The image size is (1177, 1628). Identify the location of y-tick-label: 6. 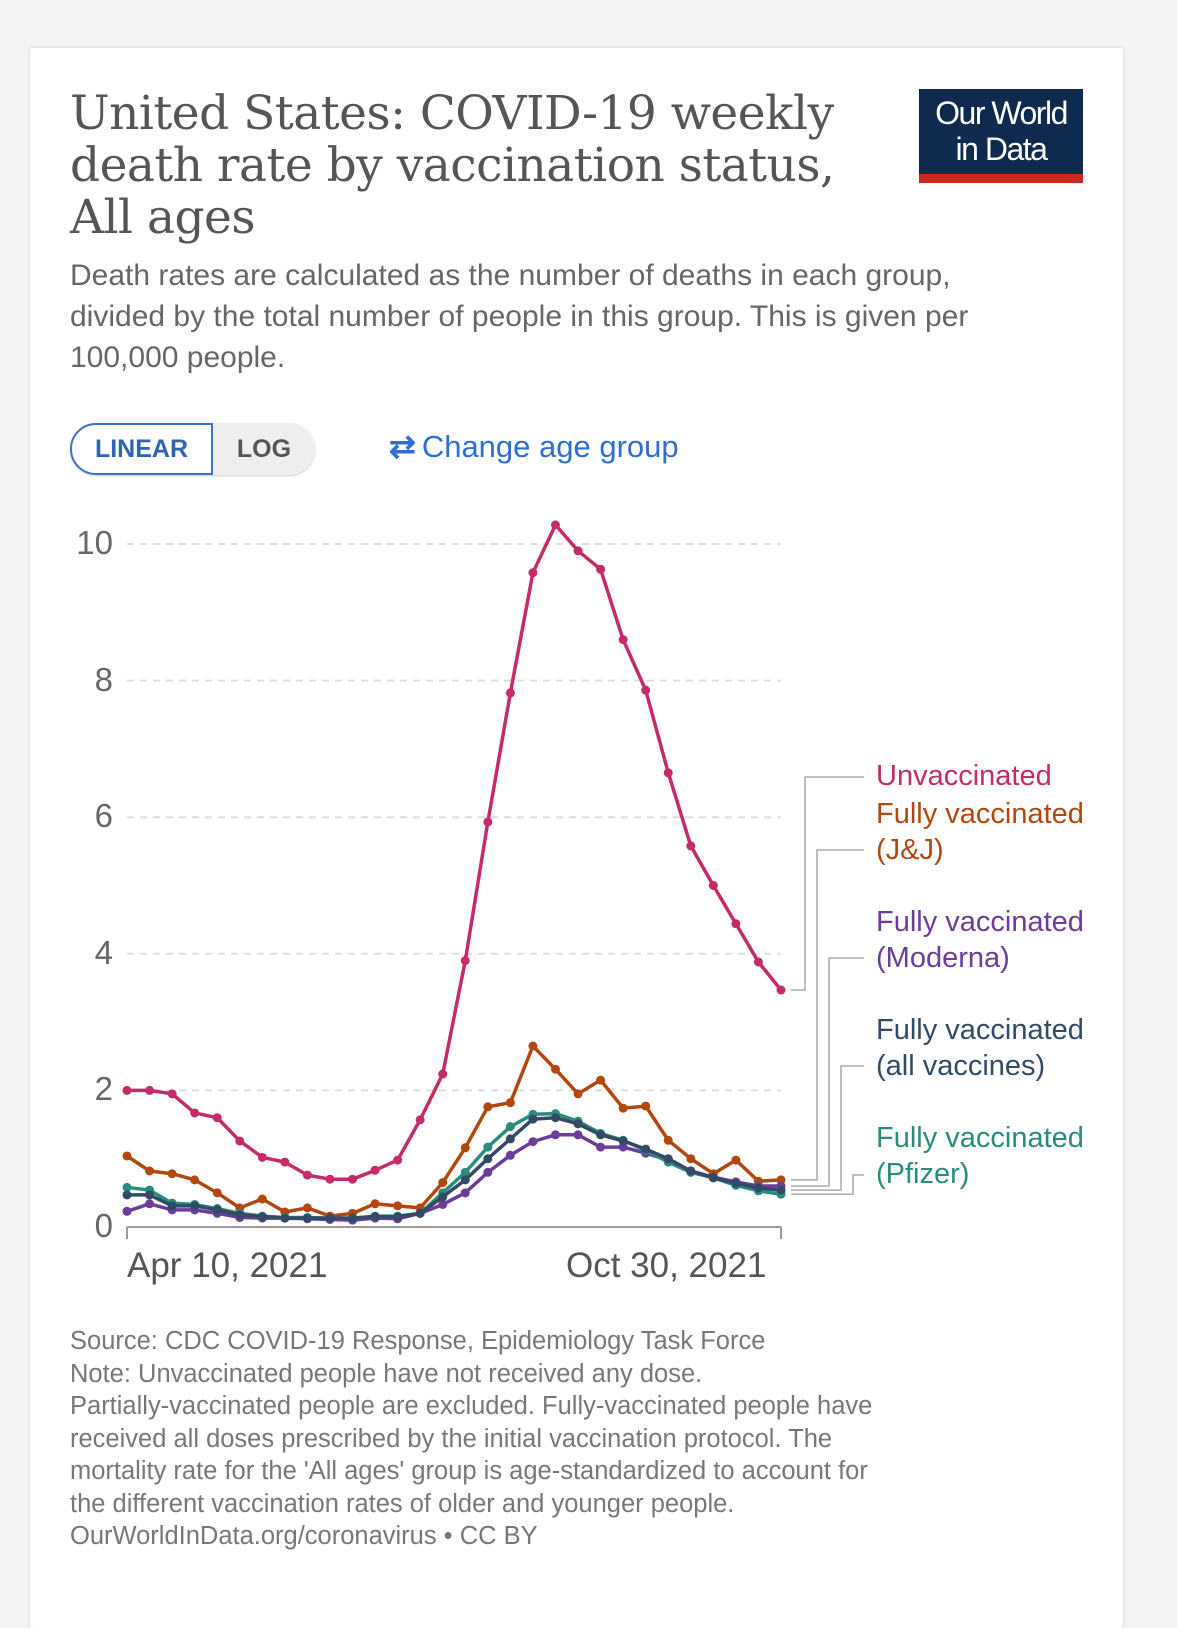
(103, 816).